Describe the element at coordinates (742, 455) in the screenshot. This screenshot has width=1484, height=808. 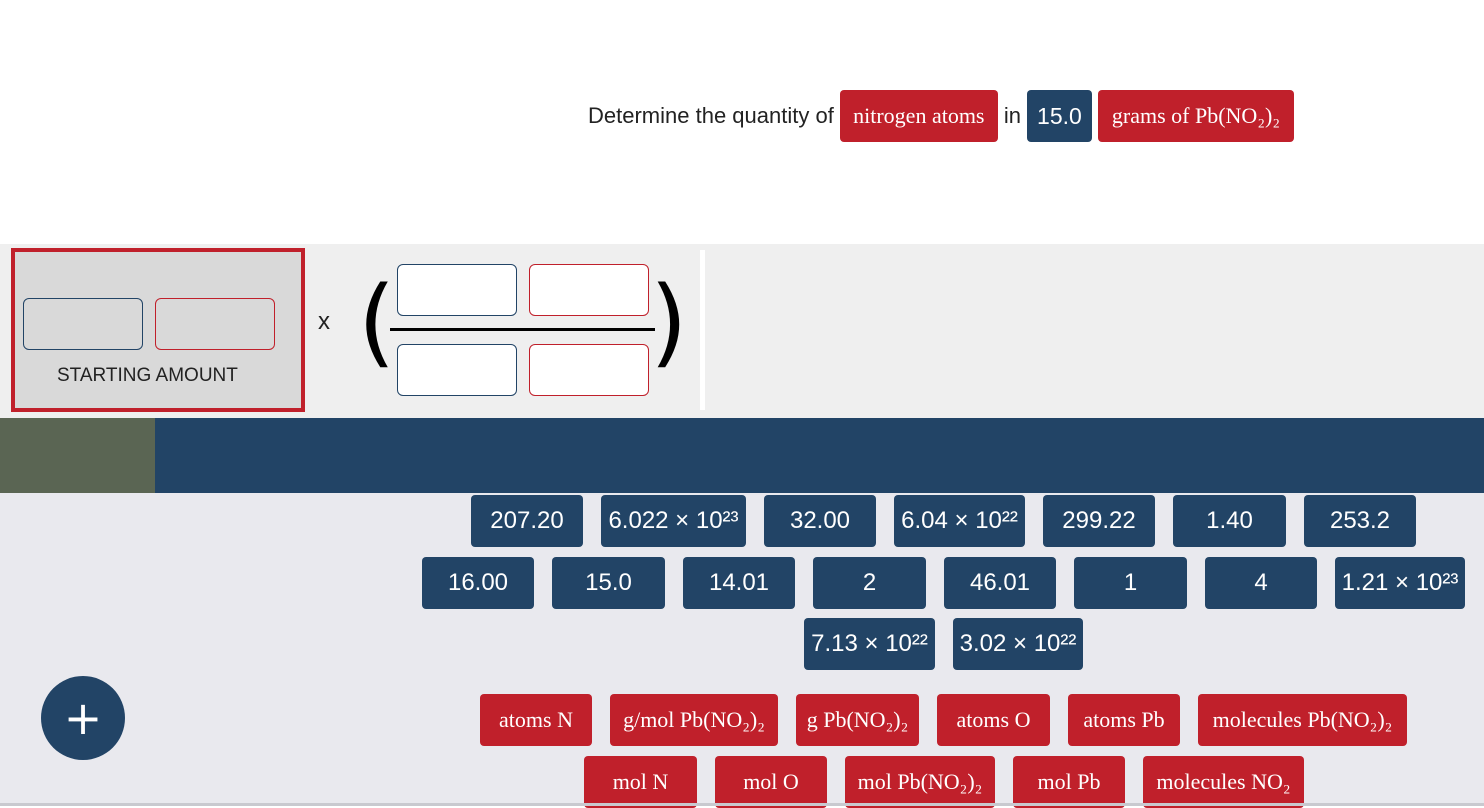
I see `answer-bar` at that location.